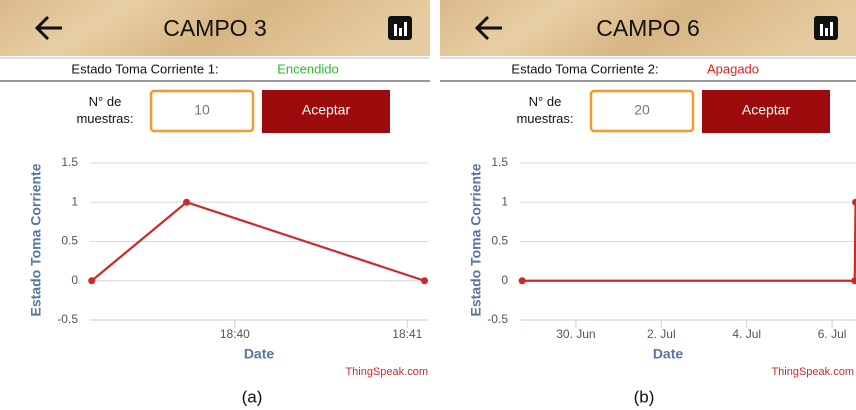 The image size is (856, 410). I want to click on samples-input-text: 10, so click(202, 110).